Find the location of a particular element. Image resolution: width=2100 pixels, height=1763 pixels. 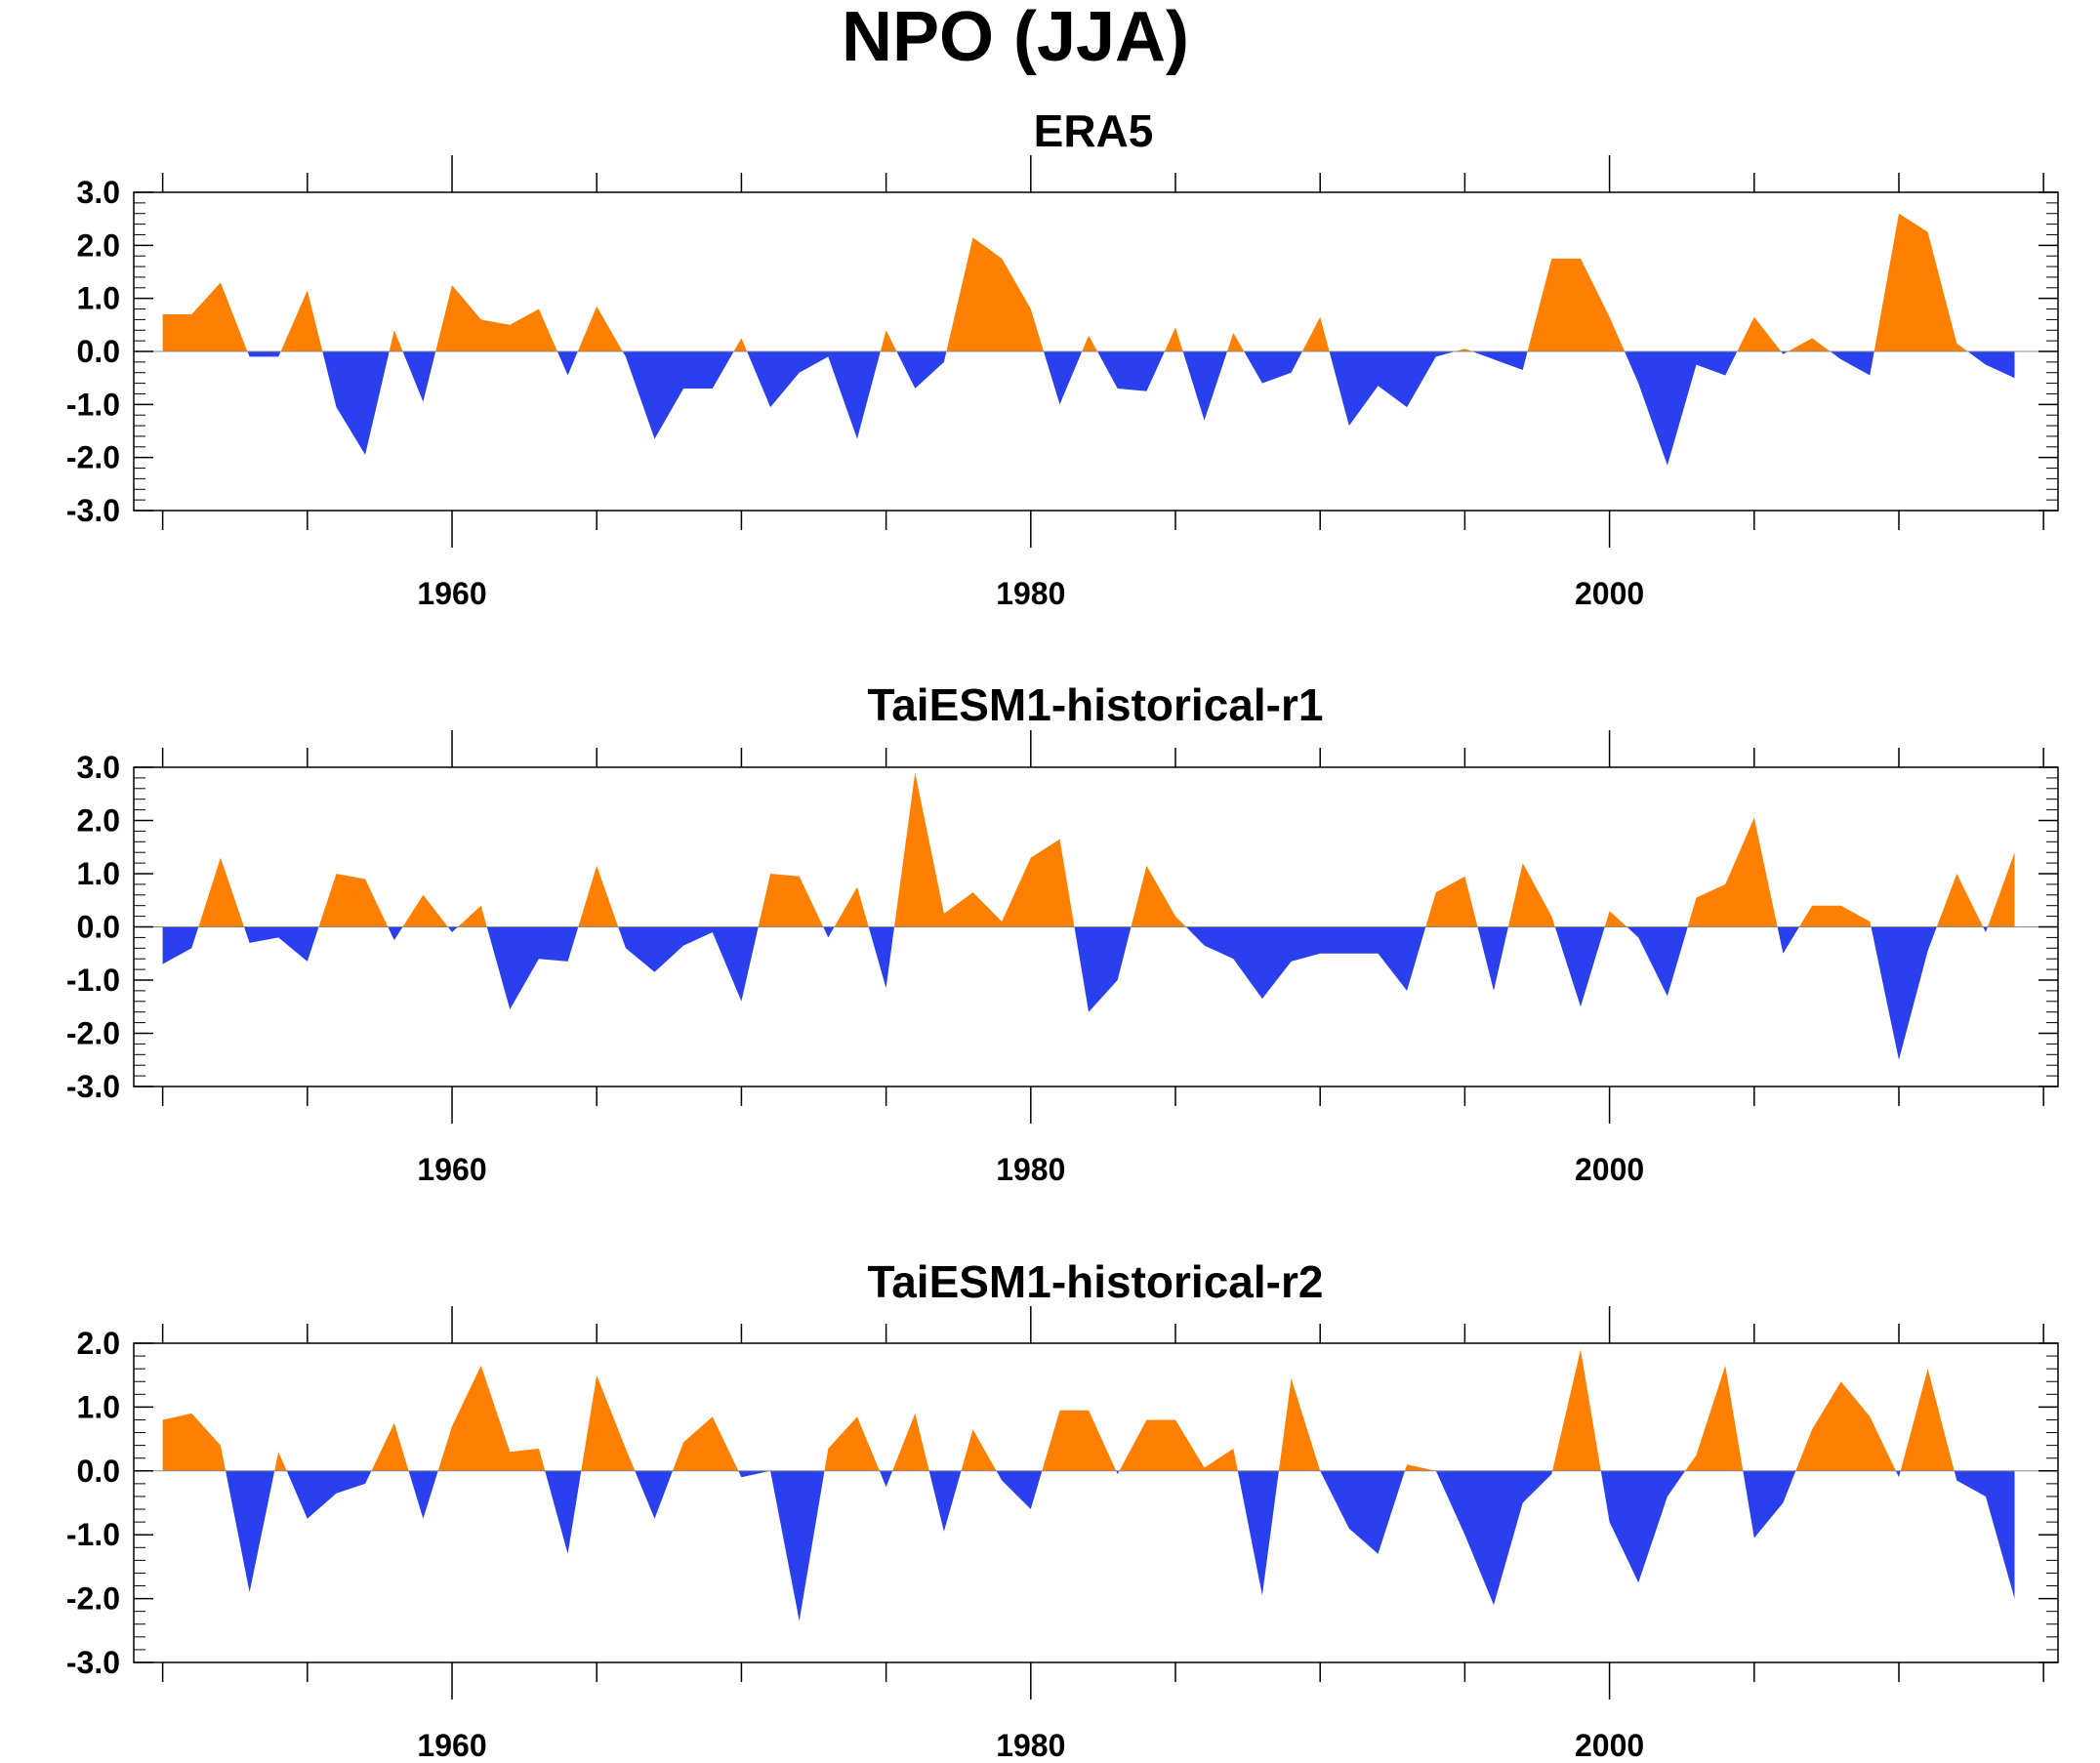

figure-title: NPO (JJA) is located at coordinates (1015, 38).